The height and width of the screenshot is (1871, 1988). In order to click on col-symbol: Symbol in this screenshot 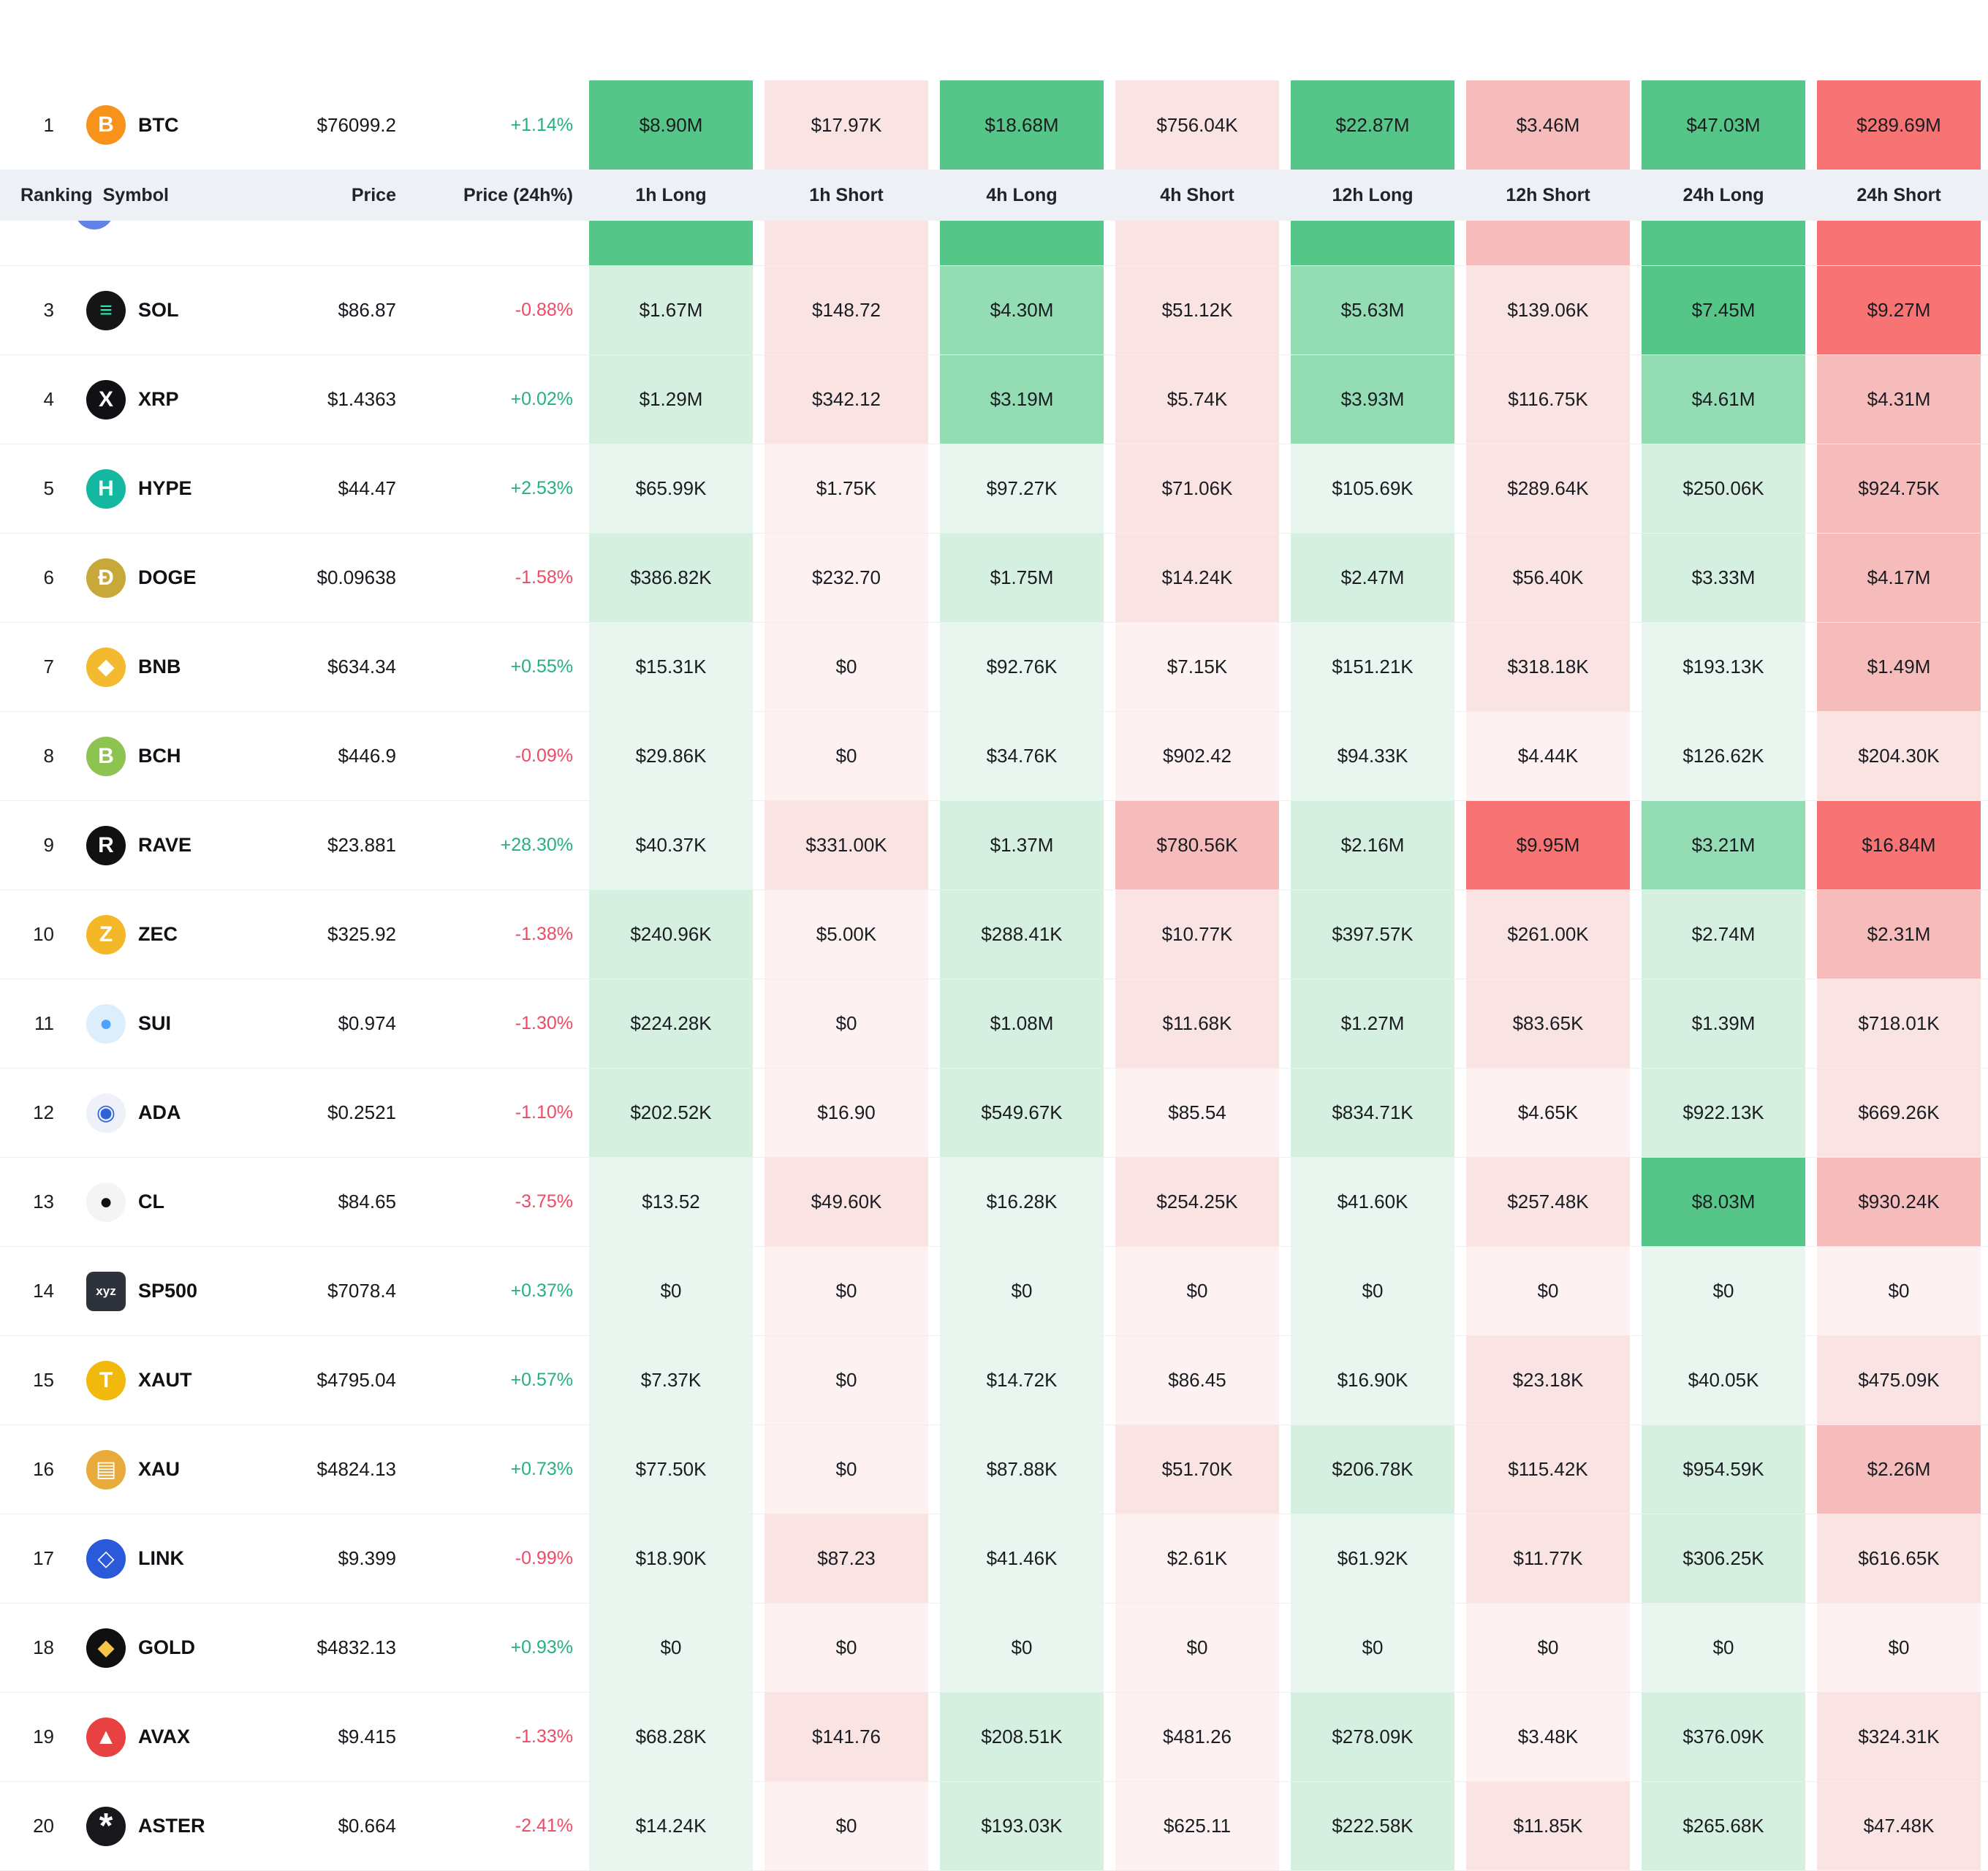, I will do `click(135, 194)`.